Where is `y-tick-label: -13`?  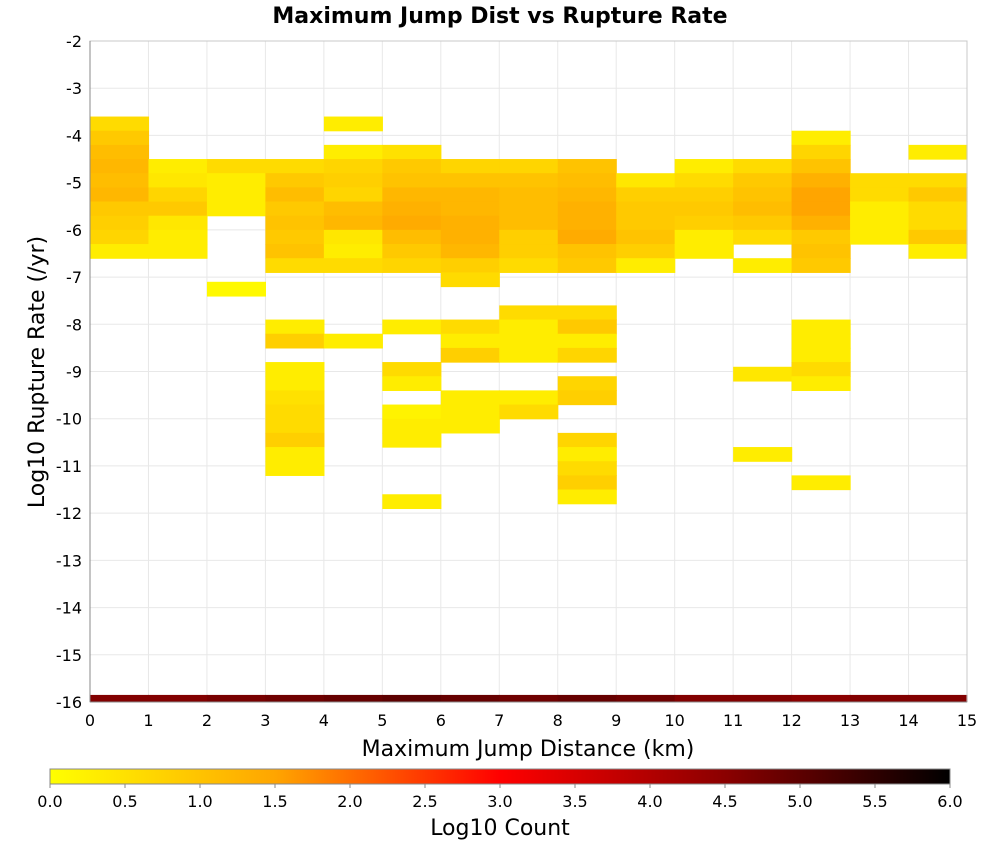
y-tick-label: -13 is located at coordinates (69, 560).